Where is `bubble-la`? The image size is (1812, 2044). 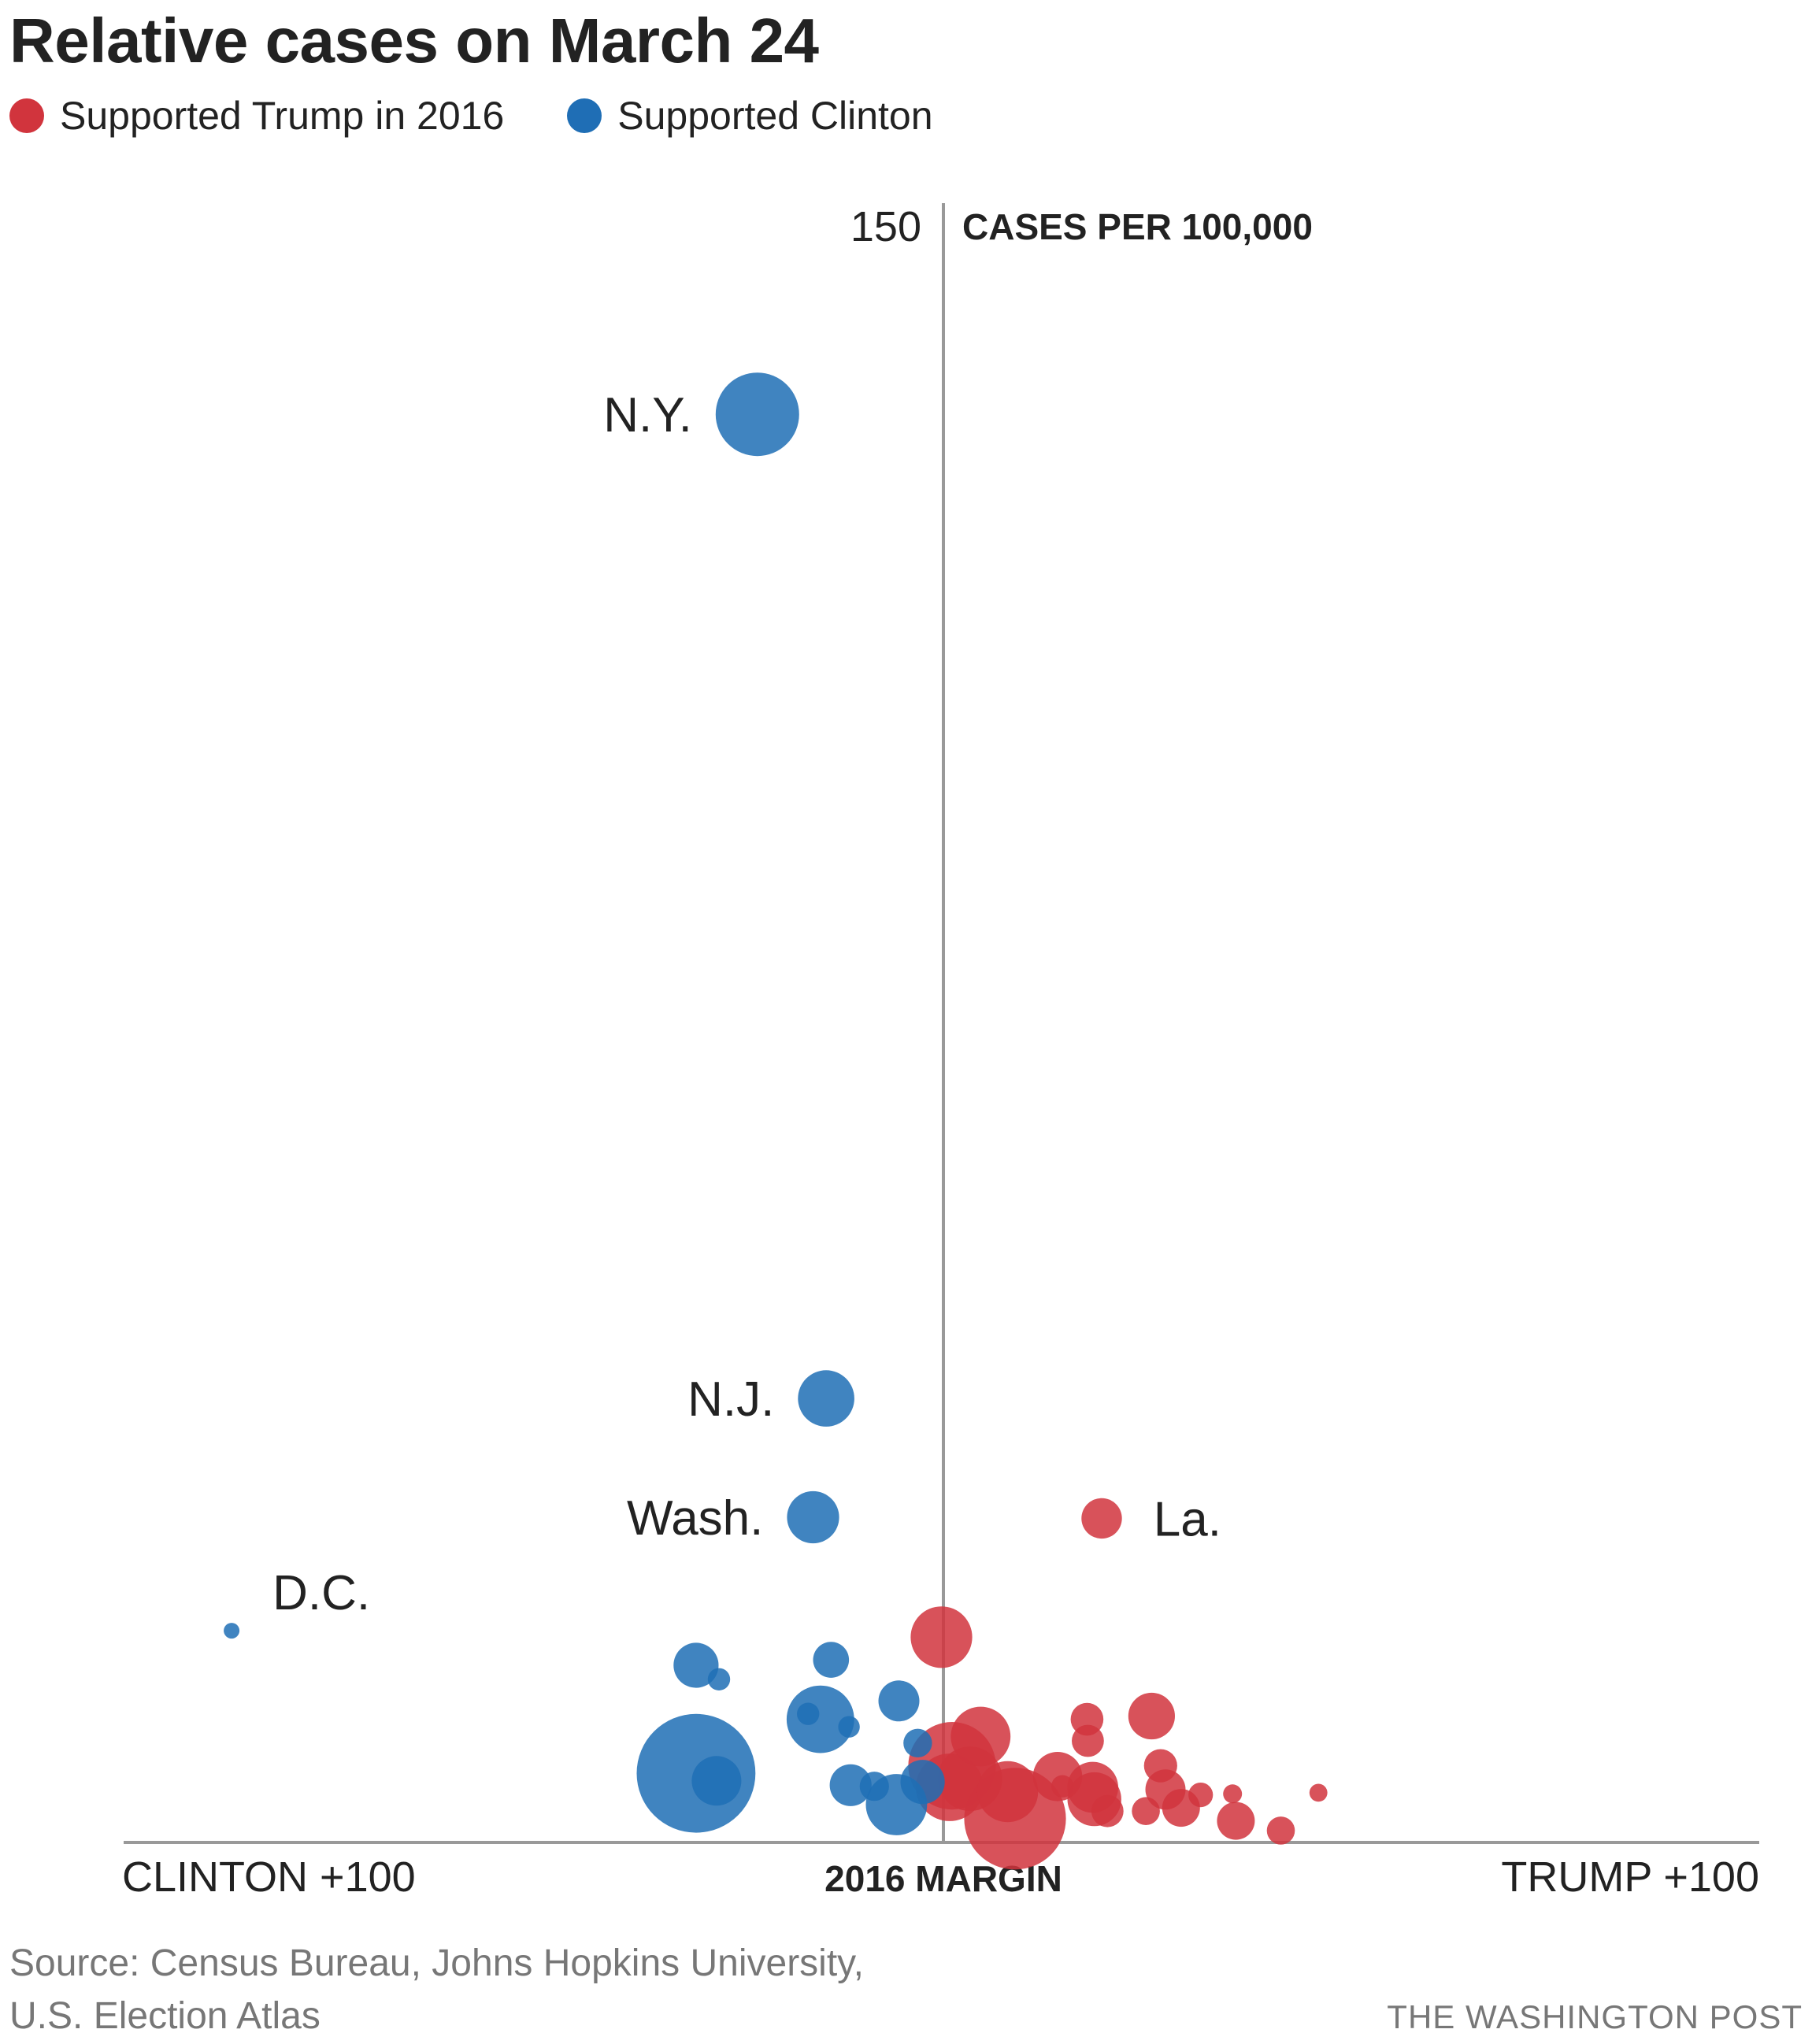 bubble-la is located at coordinates (1101, 1518).